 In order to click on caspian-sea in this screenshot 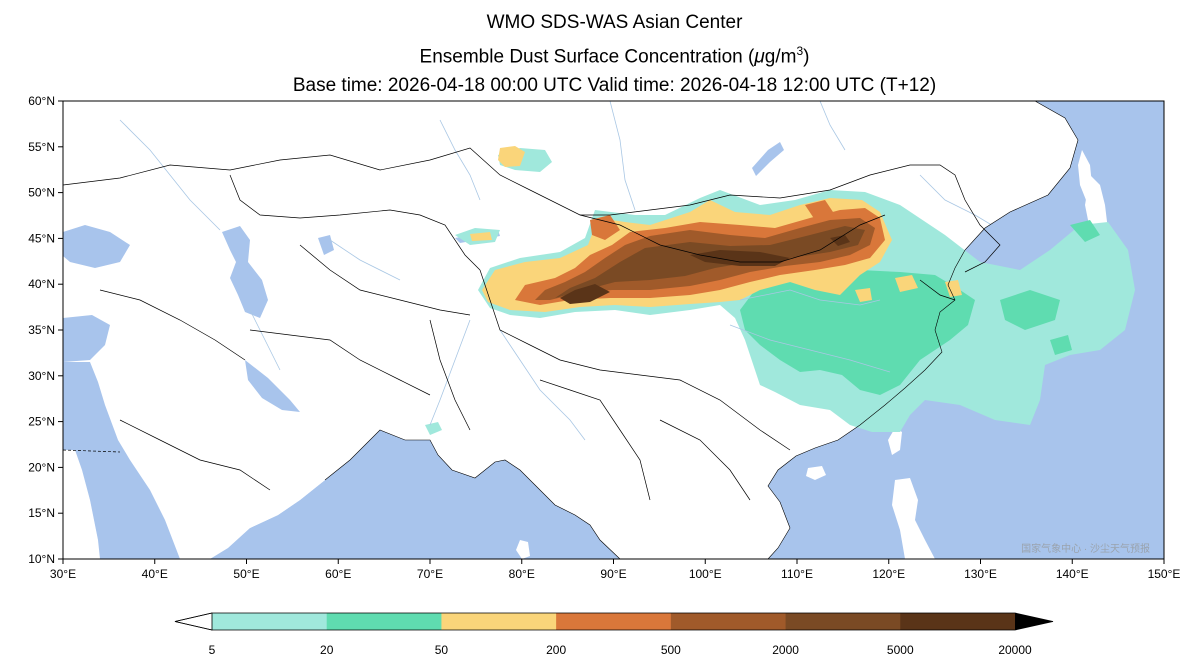, I will do `click(245, 272)`.